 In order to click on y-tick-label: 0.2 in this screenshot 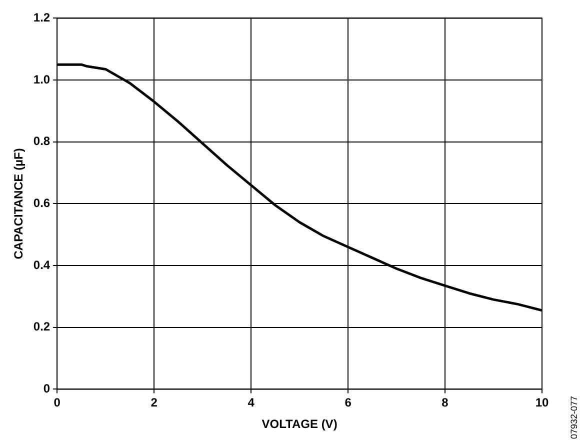, I will do `click(41, 327)`.